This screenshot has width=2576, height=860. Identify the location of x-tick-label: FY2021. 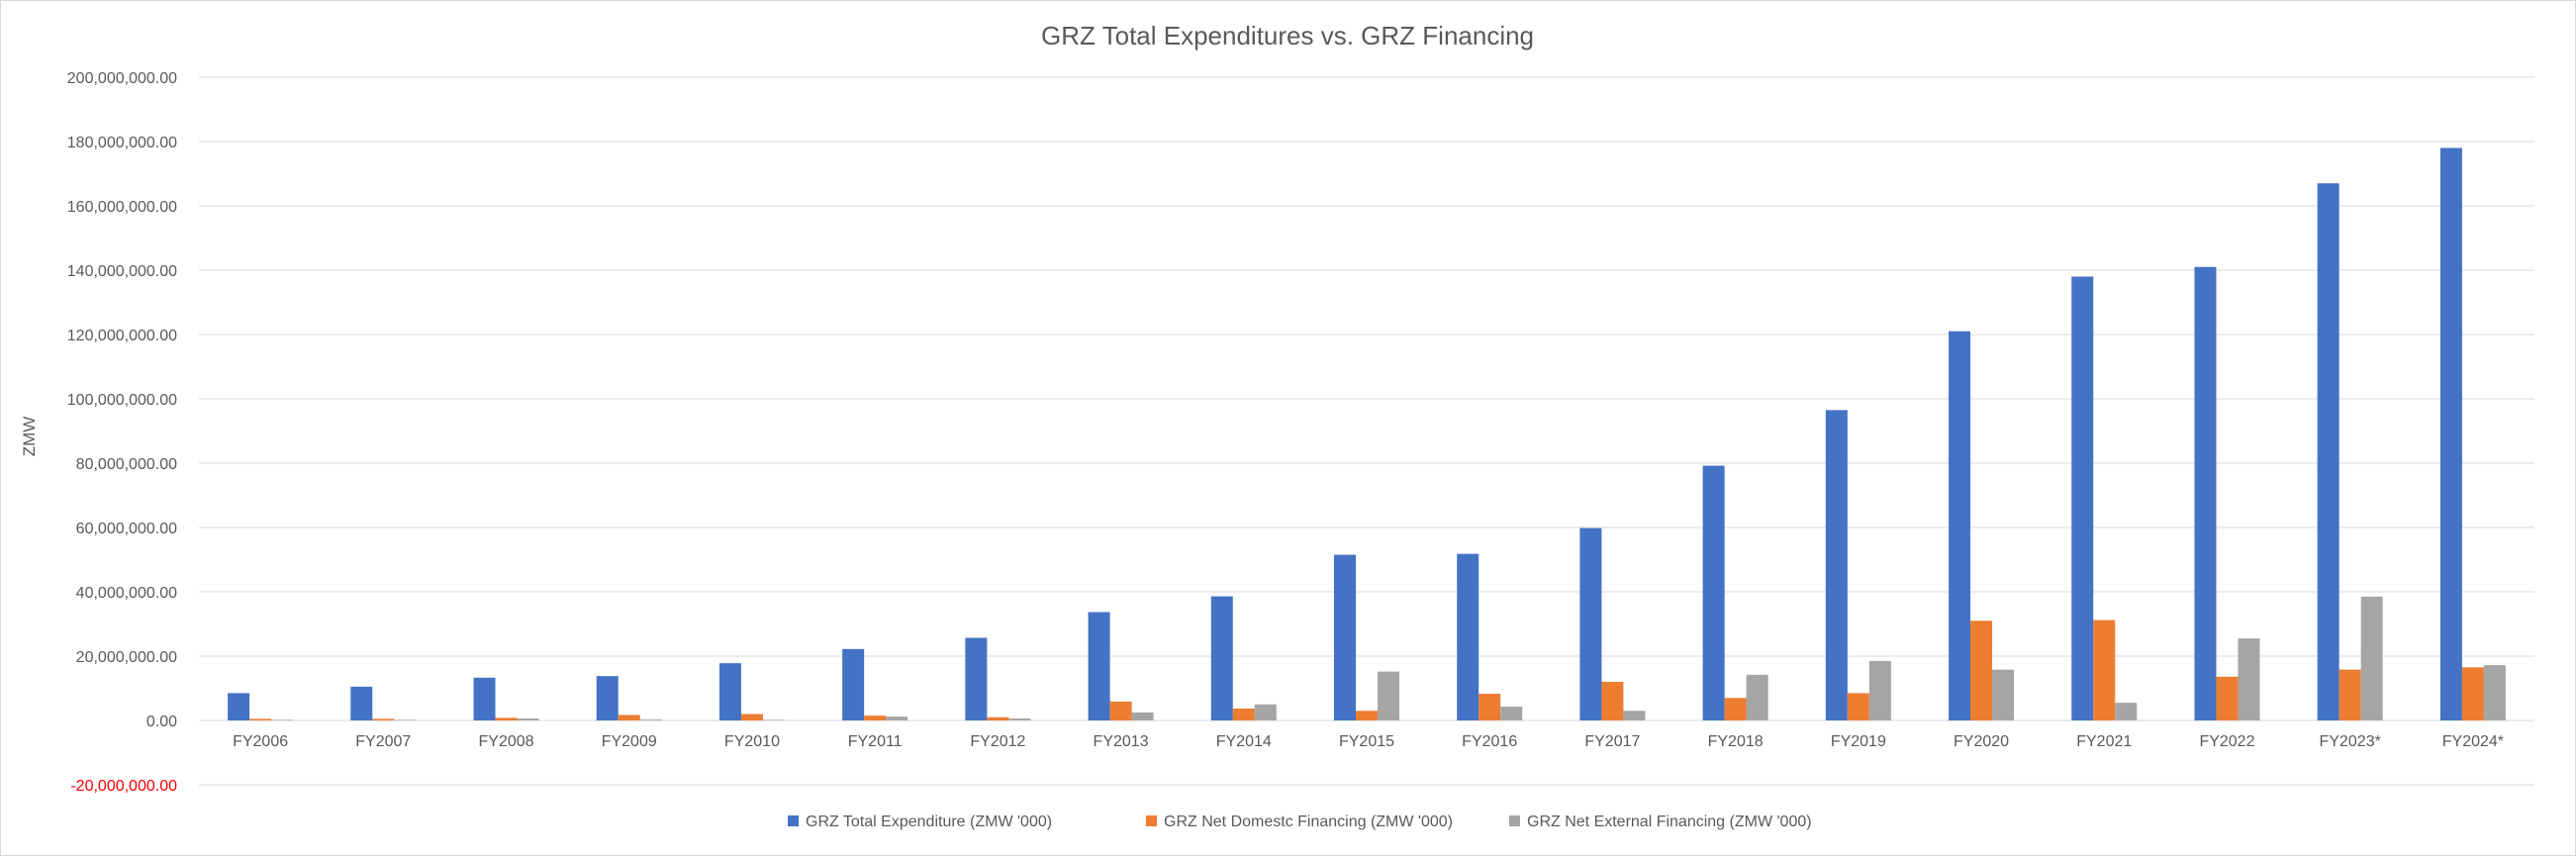
(2104, 742).